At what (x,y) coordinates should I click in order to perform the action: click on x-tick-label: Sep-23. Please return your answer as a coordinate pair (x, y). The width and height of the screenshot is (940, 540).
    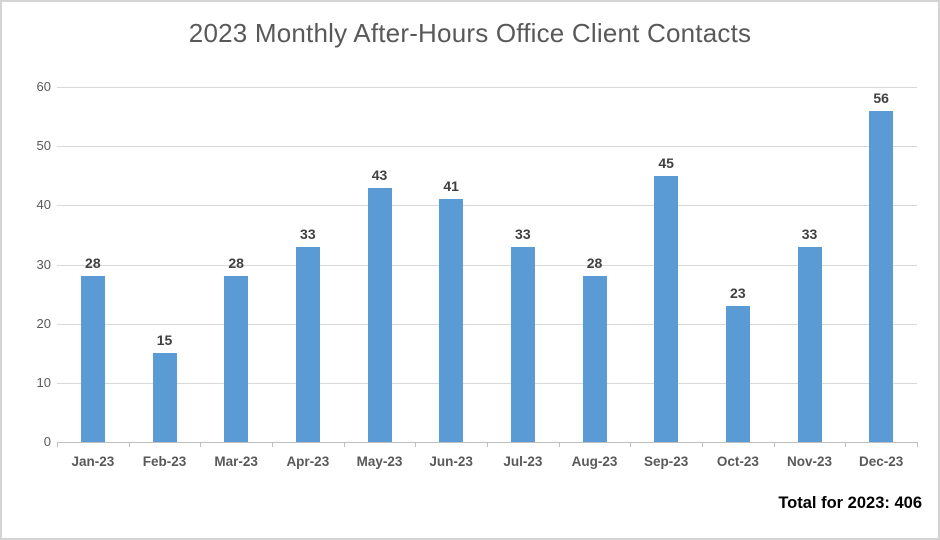
    Looking at the image, I should click on (666, 461).